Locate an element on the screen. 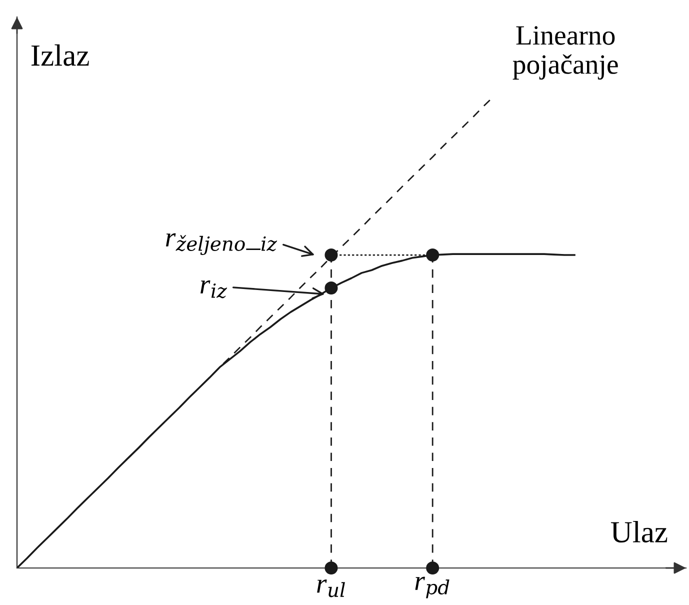  annotation: r$_{željeno}$_$_{iz}$ is located at coordinates (222, 244).